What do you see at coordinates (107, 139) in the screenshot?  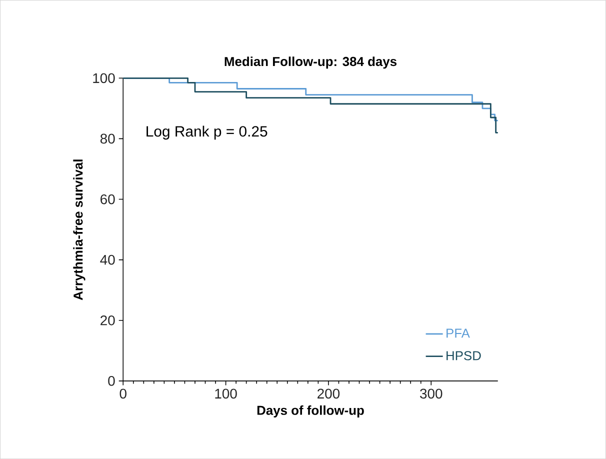 I see `y-tick-label: 80` at bounding box center [107, 139].